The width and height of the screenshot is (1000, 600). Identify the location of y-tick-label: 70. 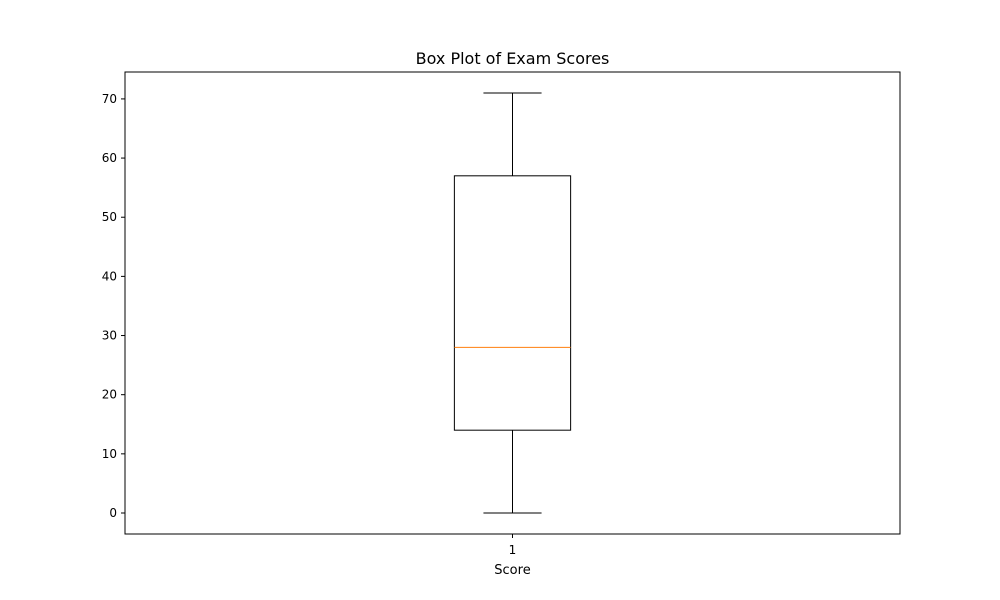
(109, 99).